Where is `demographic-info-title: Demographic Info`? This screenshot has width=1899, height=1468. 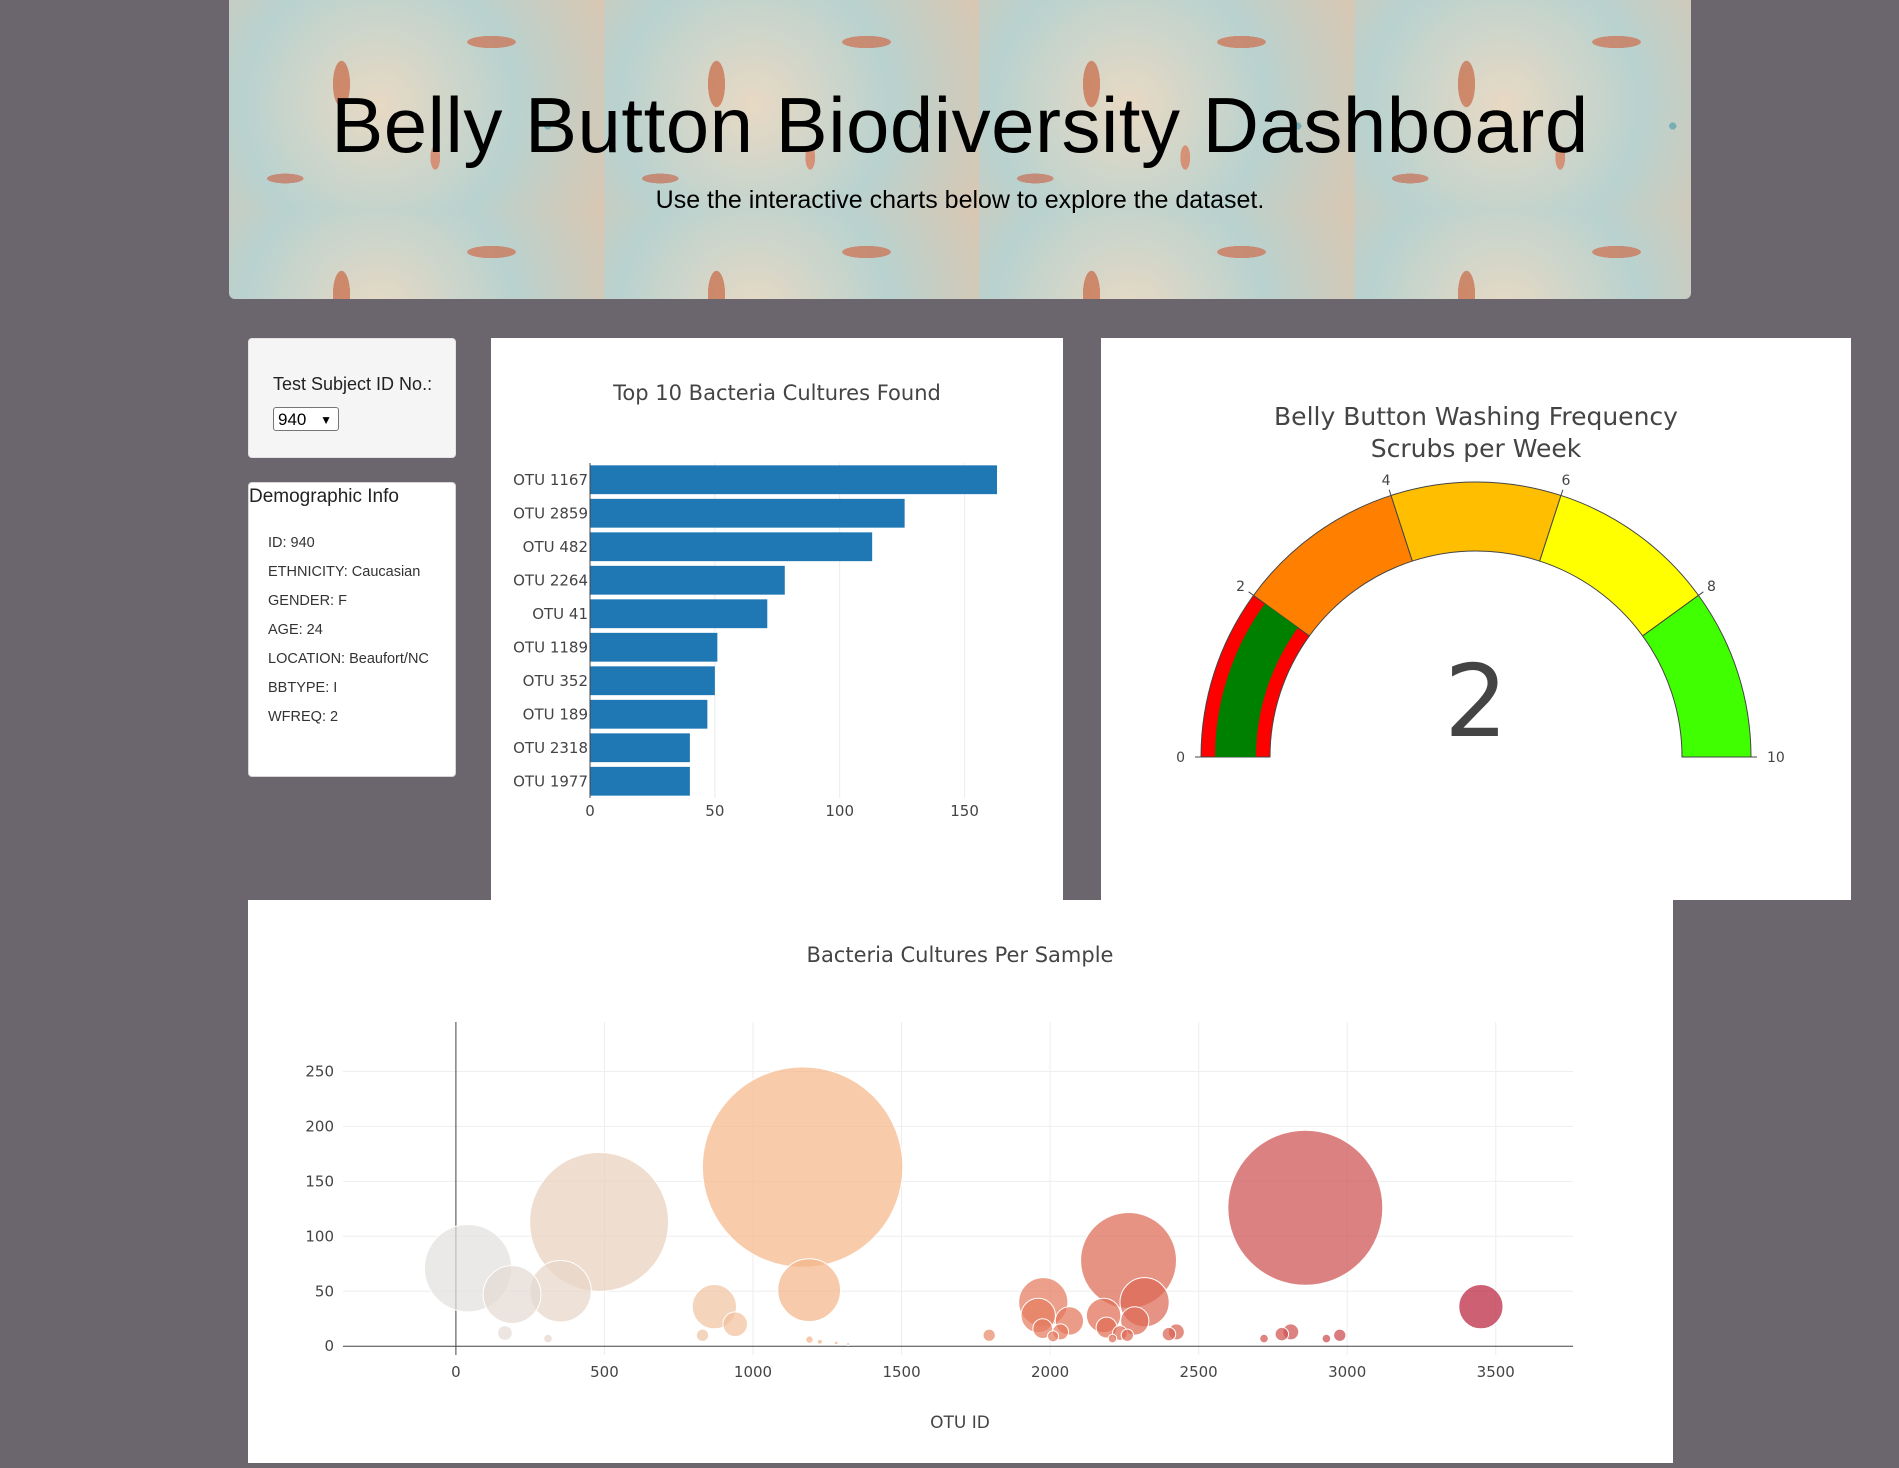 demographic-info-title: Demographic Info is located at coordinates (324, 496).